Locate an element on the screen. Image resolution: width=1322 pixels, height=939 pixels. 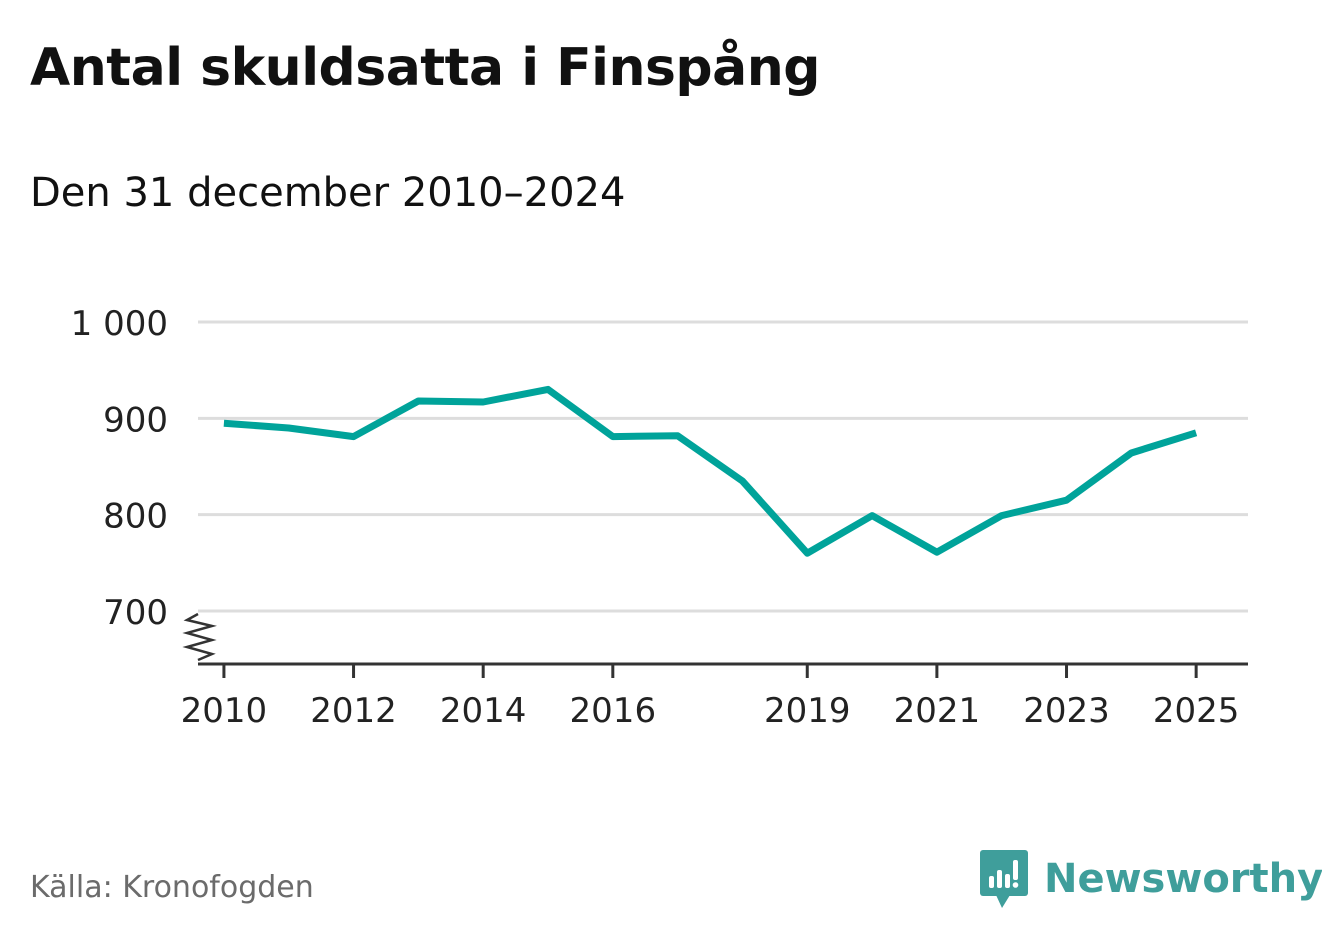
chart-subtitle: Den 31 december 2010–2024 is located at coordinates (328, 193).